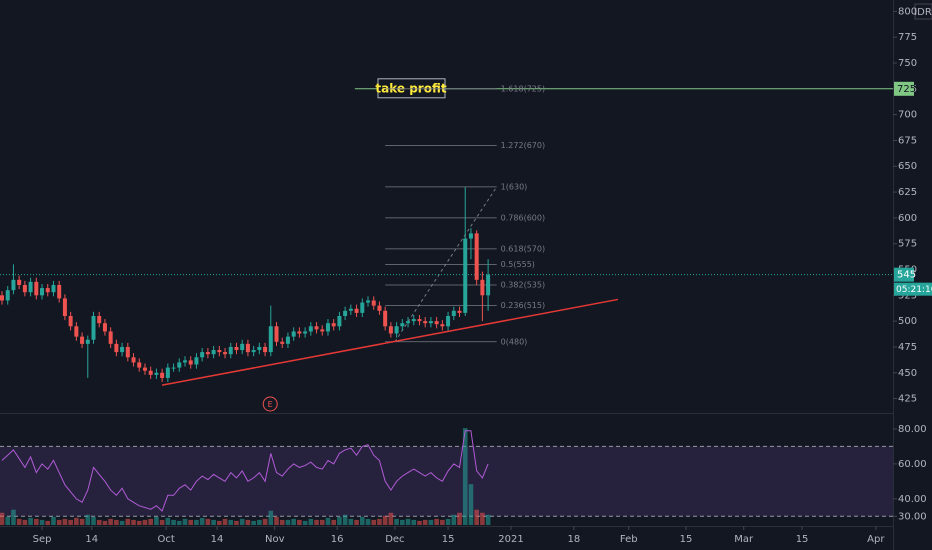 The height and width of the screenshot is (550, 932). What do you see at coordinates (907, 63) in the screenshot?
I see `y-tick-label: 750` at bounding box center [907, 63].